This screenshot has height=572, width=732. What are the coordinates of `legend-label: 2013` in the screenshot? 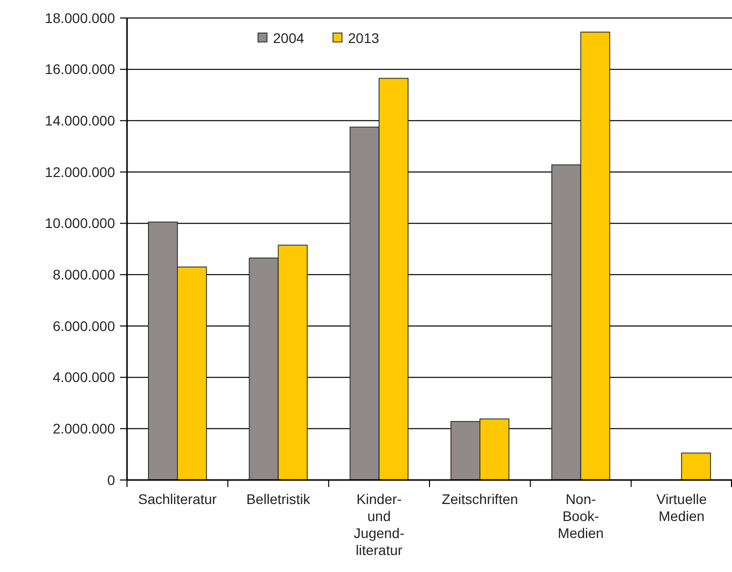 It's located at (364, 38).